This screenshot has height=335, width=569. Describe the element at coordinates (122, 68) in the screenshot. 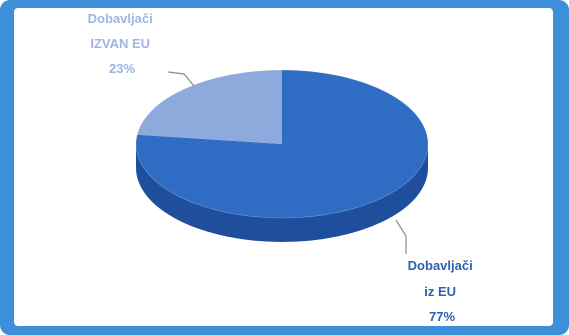

I see `slice-label-non-eu-line-3: 23%` at that location.